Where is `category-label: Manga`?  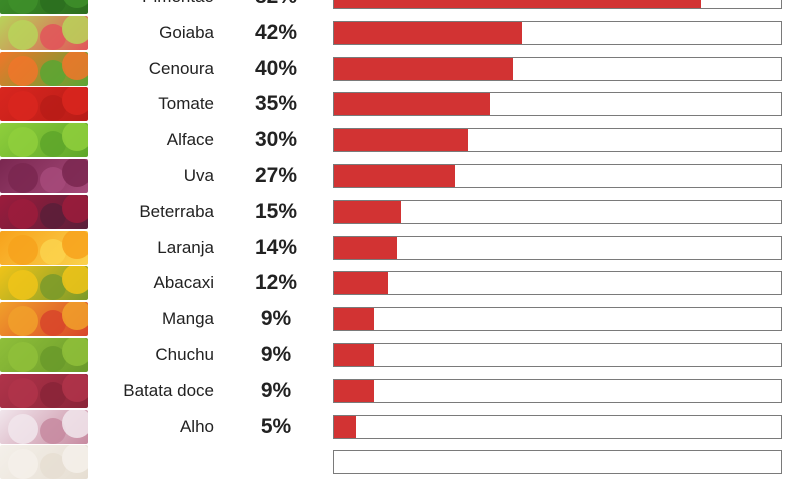
category-label: Manga is located at coordinates (188, 319).